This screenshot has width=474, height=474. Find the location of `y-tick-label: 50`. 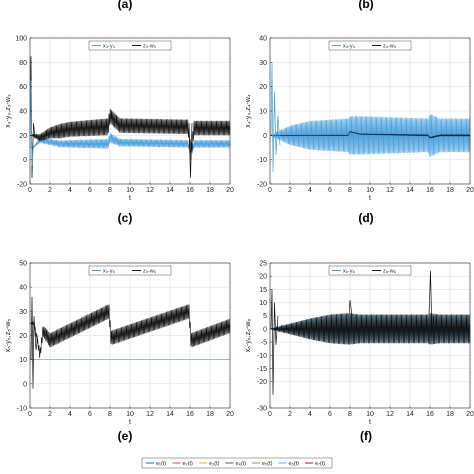

y-tick-label: 50 is located at coordinates (23, 264).